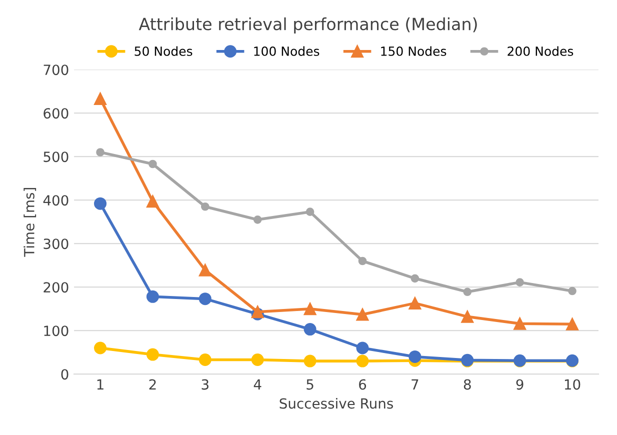 The height and width of the screenshot is (435, 617). What do you see at coordinates (152, 384) in the screenshot?
I see `x-tick-label: 2` at bounding box center [152, 384].